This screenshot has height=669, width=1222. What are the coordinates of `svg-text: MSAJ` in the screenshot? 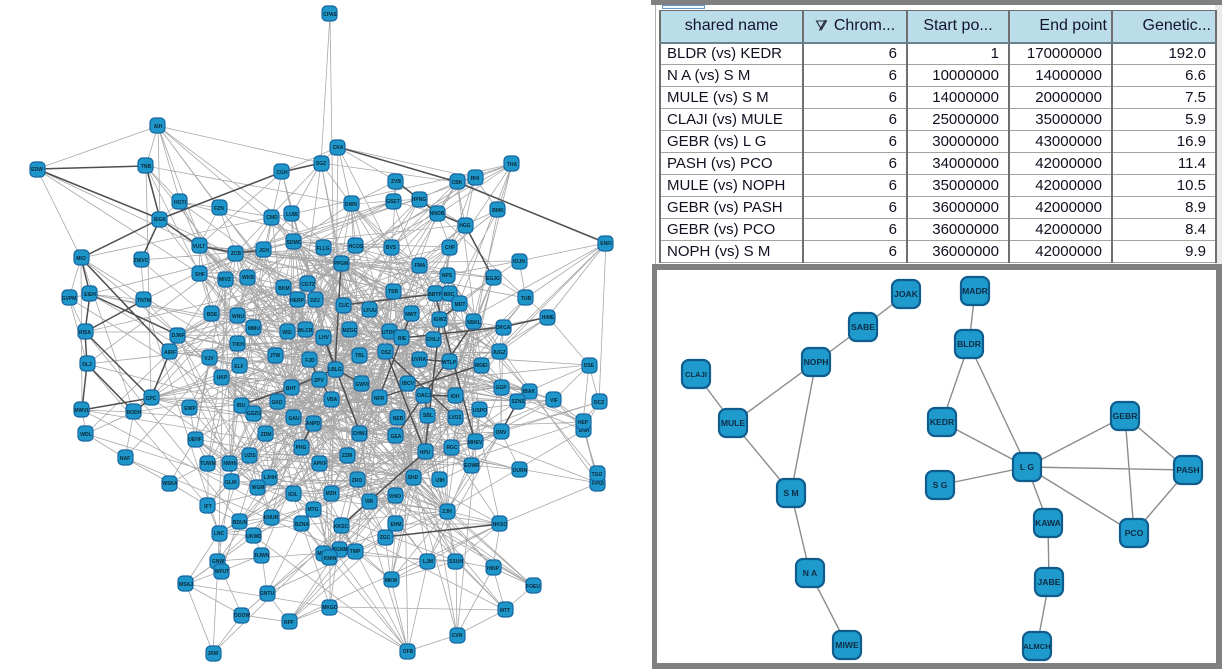 It's located at (186, 585).